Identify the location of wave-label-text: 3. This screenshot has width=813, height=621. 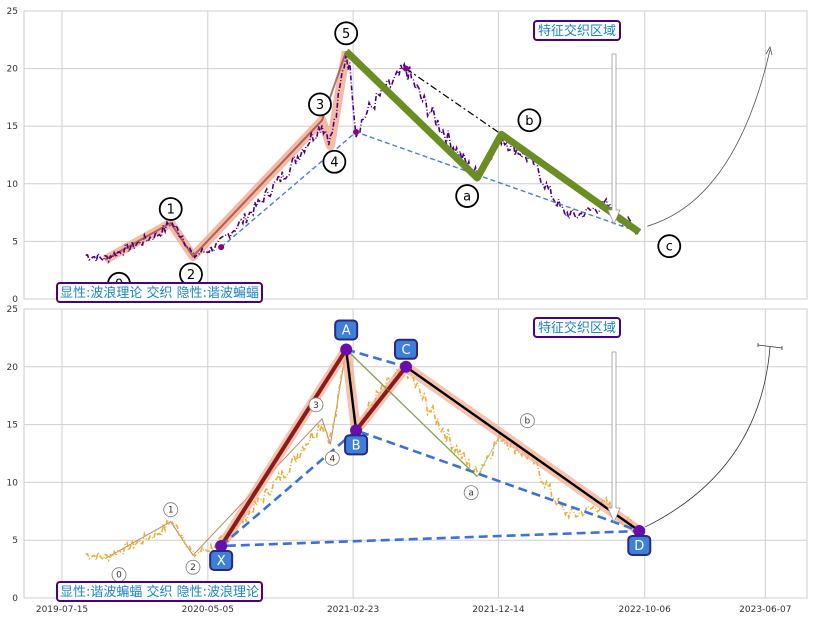
(320, 105).